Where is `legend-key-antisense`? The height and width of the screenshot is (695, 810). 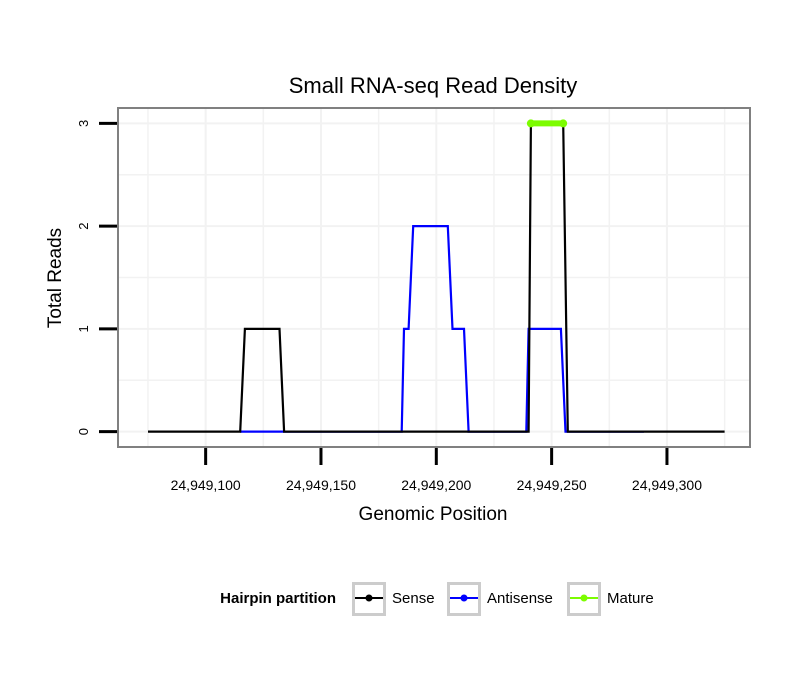
legend-key-antisense is located at coordinates (464, 599).